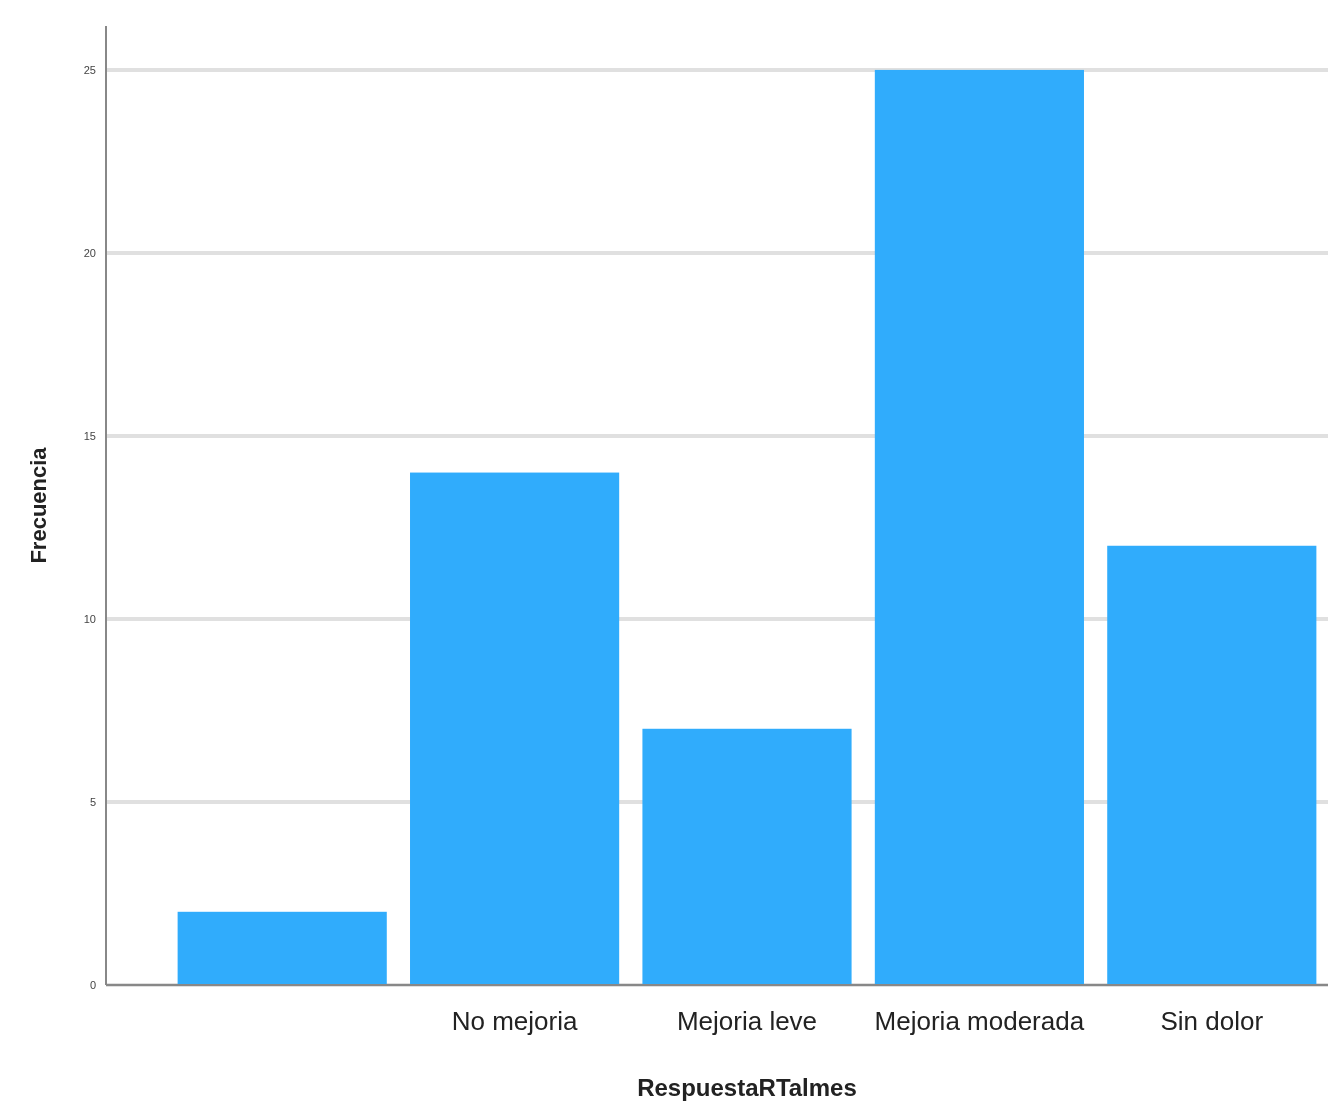  What do you see at coordinates (92, 801) in the screenshot?
I see `y-tick-label: 5` at bounding box center [92, 801].